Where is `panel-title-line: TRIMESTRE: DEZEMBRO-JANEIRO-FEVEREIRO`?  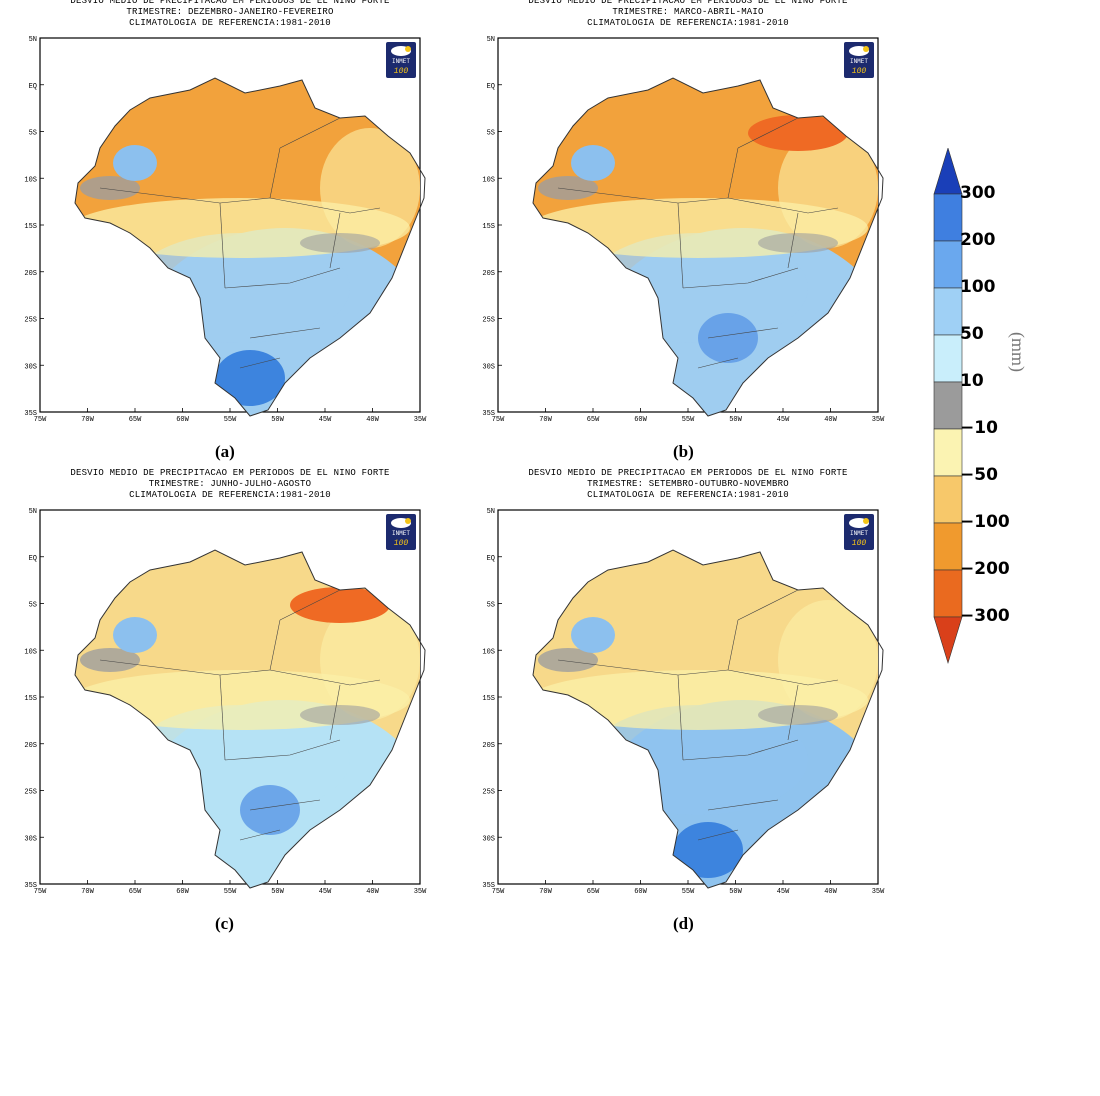 panel-title-line: TRIMESTRE: DEZEMBRO-JANEIRO-FEVEREIRO is located at coordinates (230, 12).